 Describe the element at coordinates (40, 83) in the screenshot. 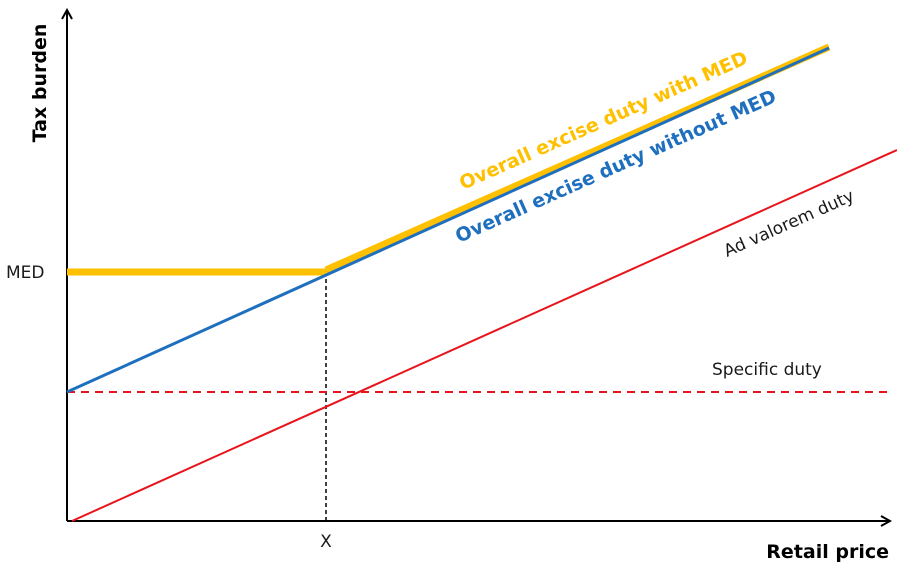

I see `y-axis-label: Tax burden` at that location.